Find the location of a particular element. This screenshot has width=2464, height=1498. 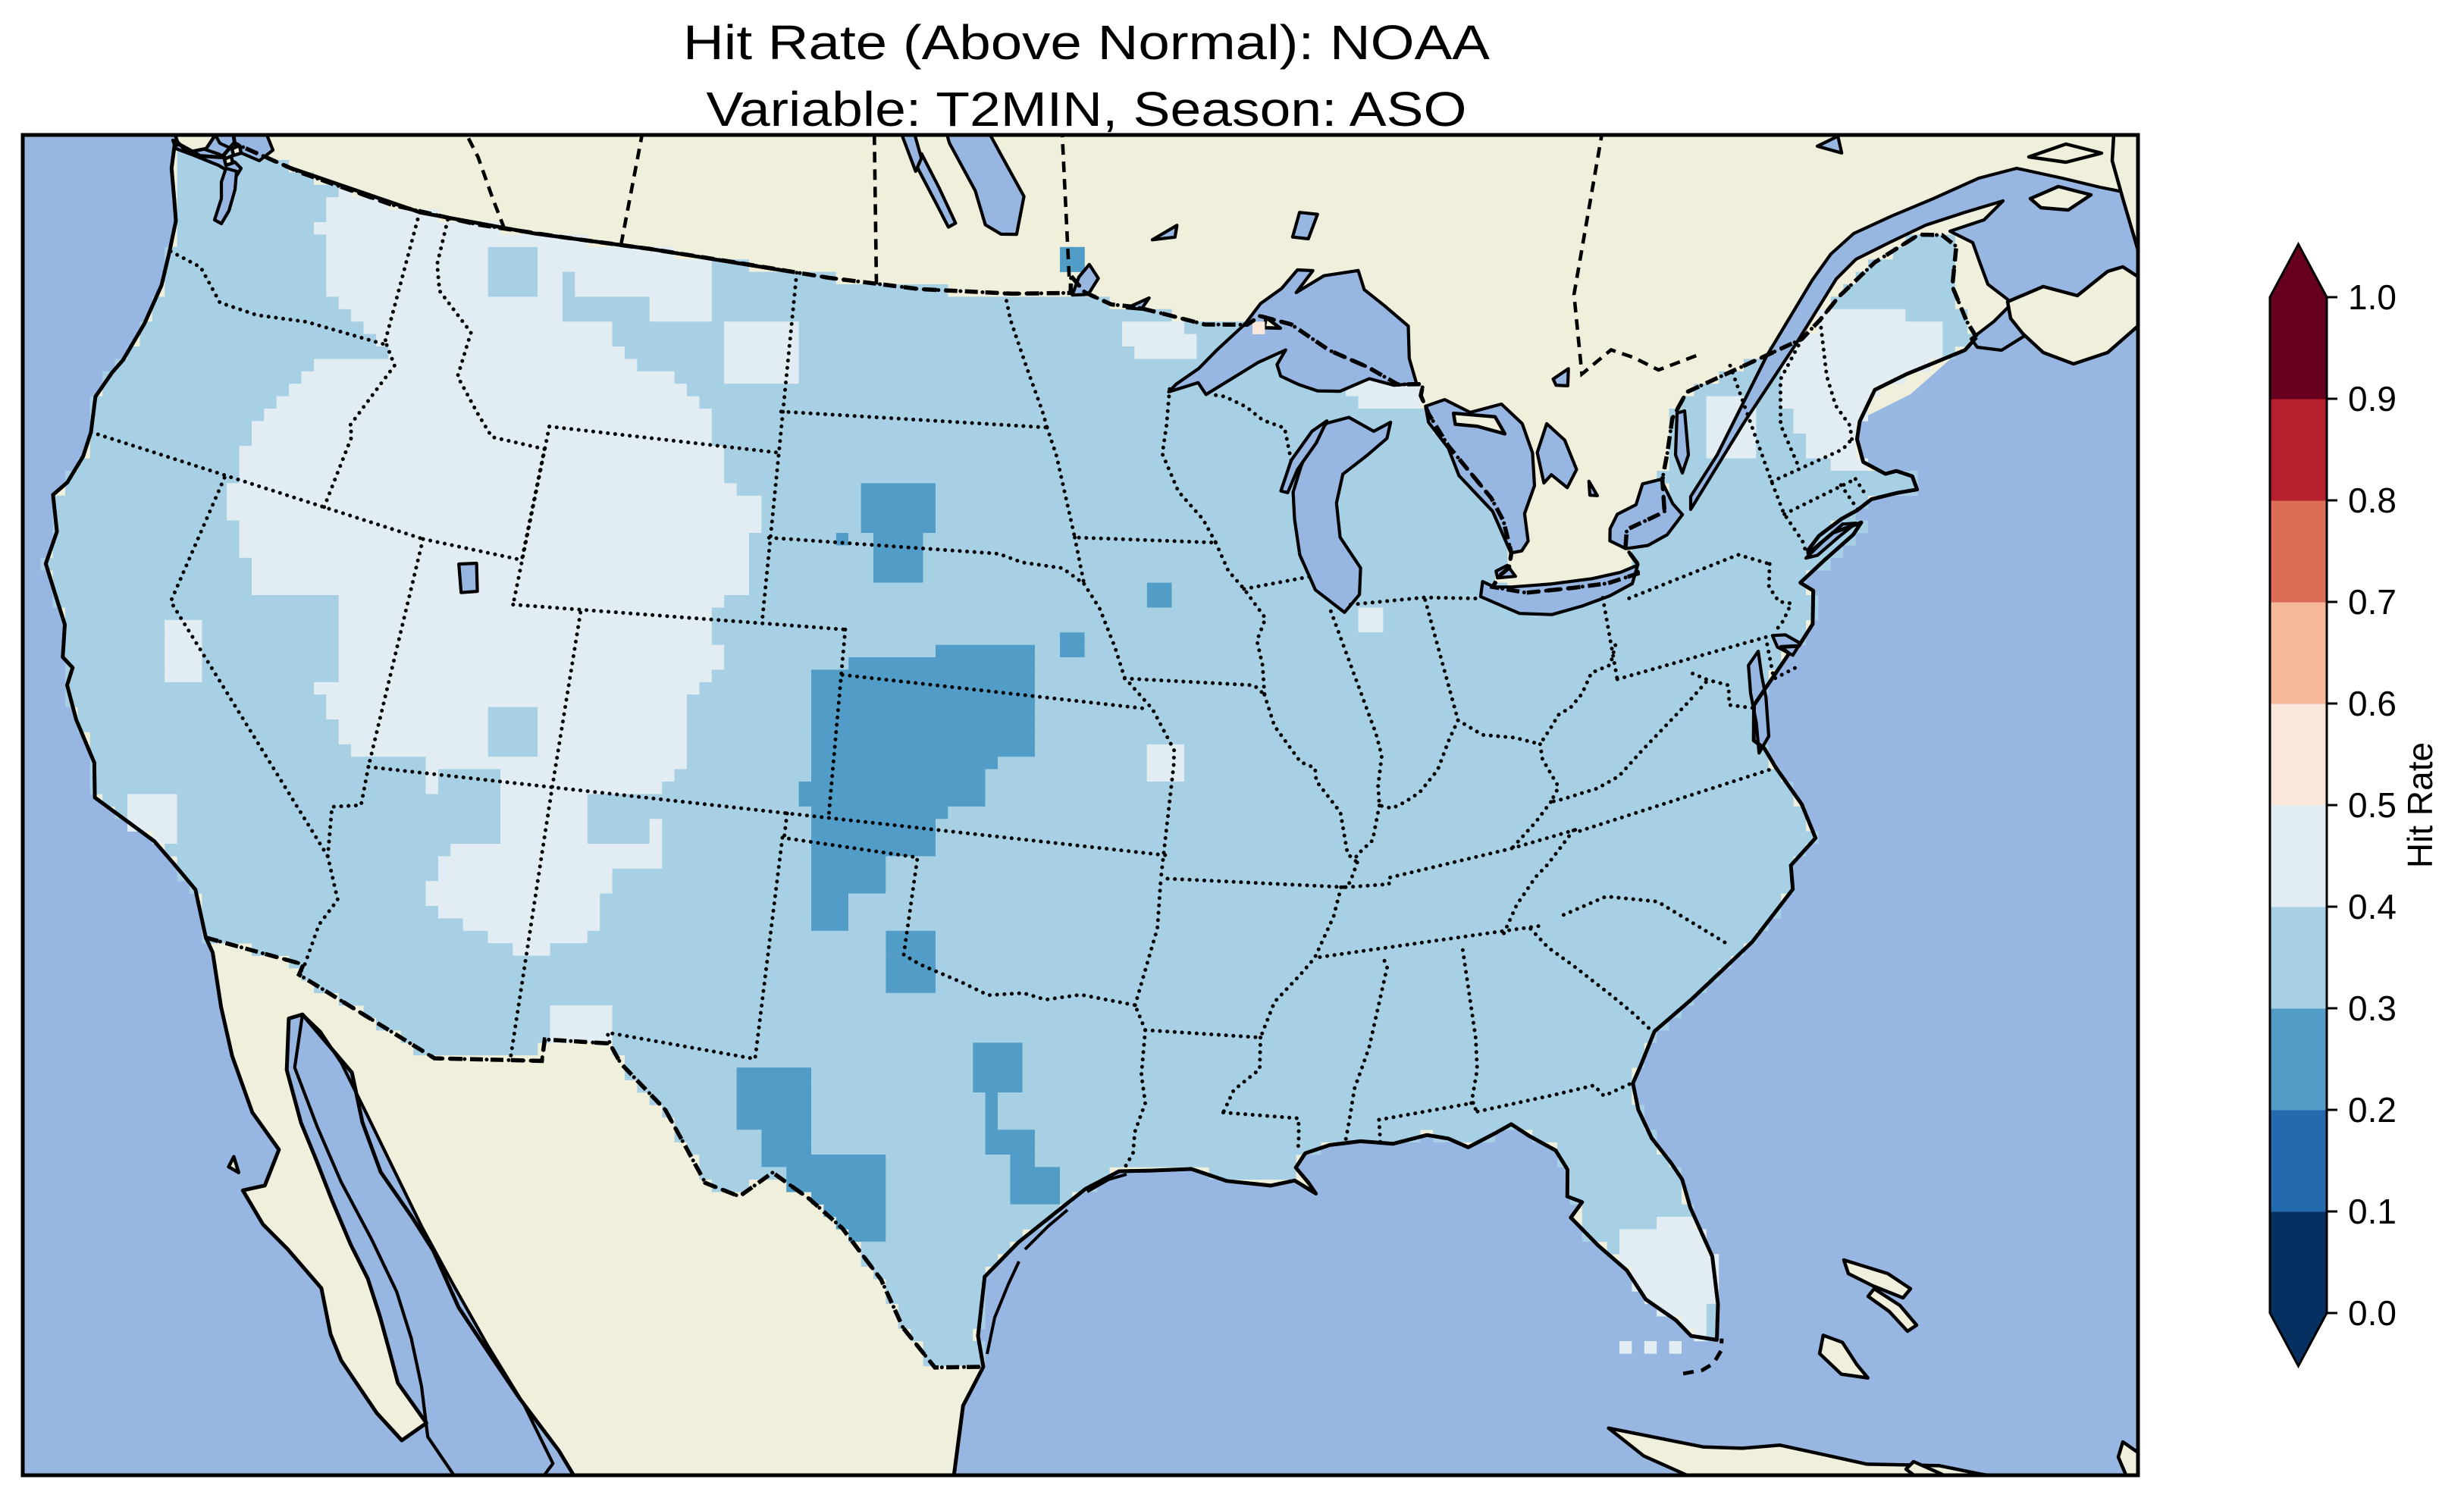

svg-text: 0.3 is located at coordinates (2372, 1009).